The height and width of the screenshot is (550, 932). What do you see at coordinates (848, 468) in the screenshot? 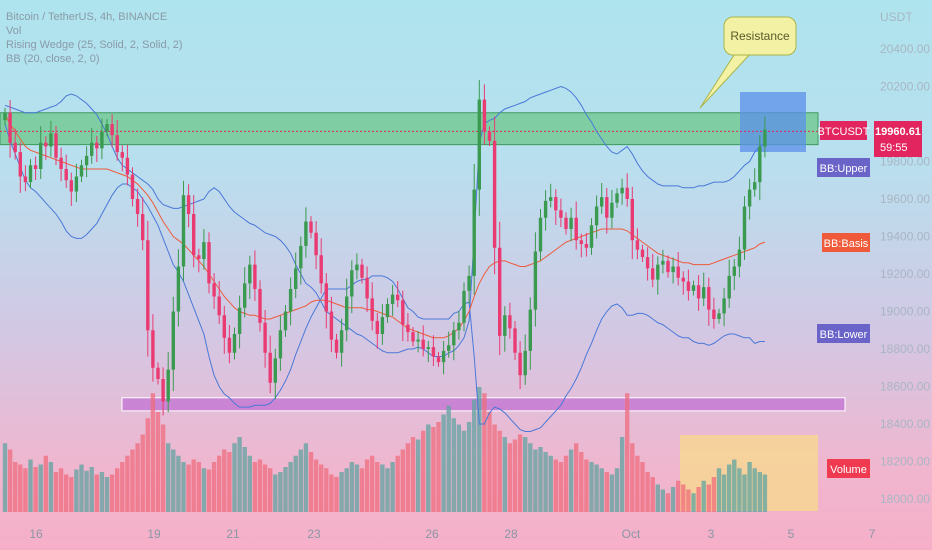
I see `volume-tag` at bounding box center [848, 468].